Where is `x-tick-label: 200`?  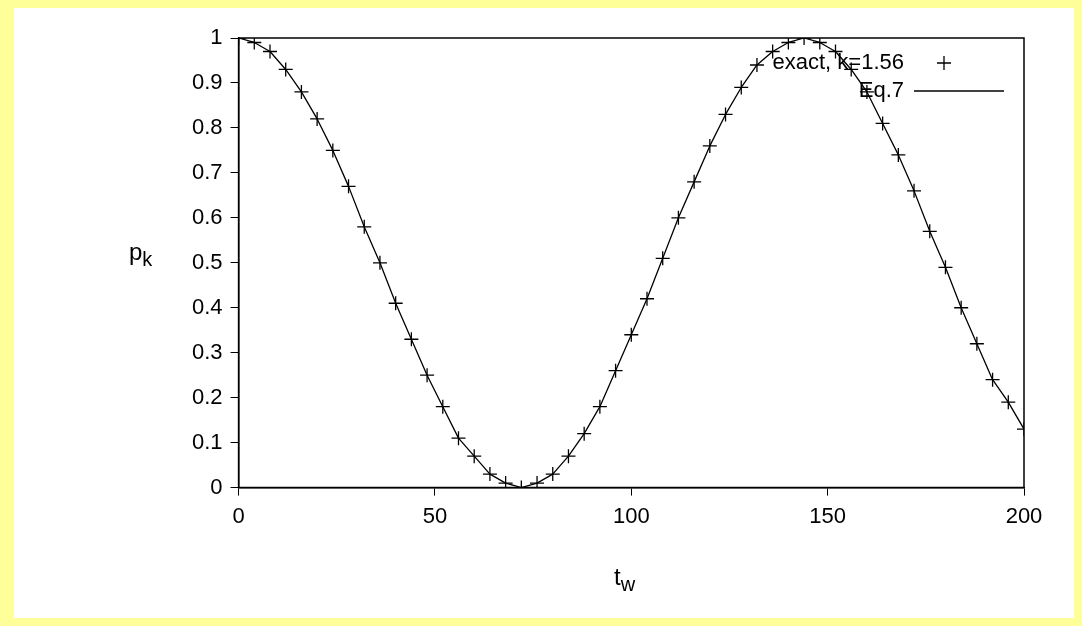 x-tick-label: 200 is located at coordinates (1024, 515).